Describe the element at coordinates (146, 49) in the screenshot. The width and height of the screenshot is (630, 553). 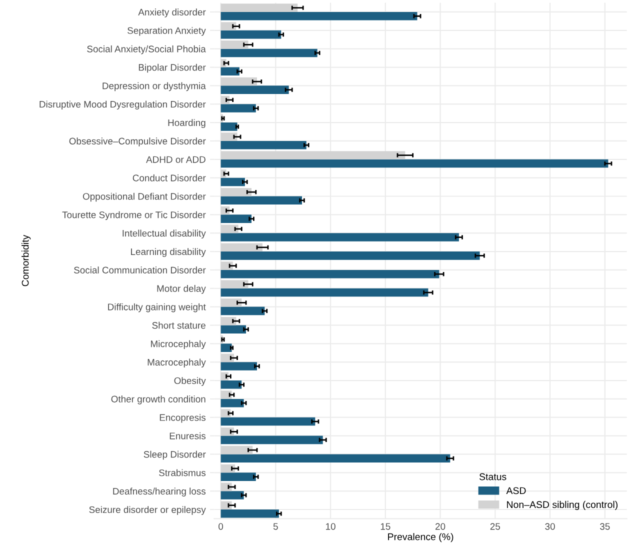
I see `y-tick-label: Social Anxiety/Social Phobia` at that location.